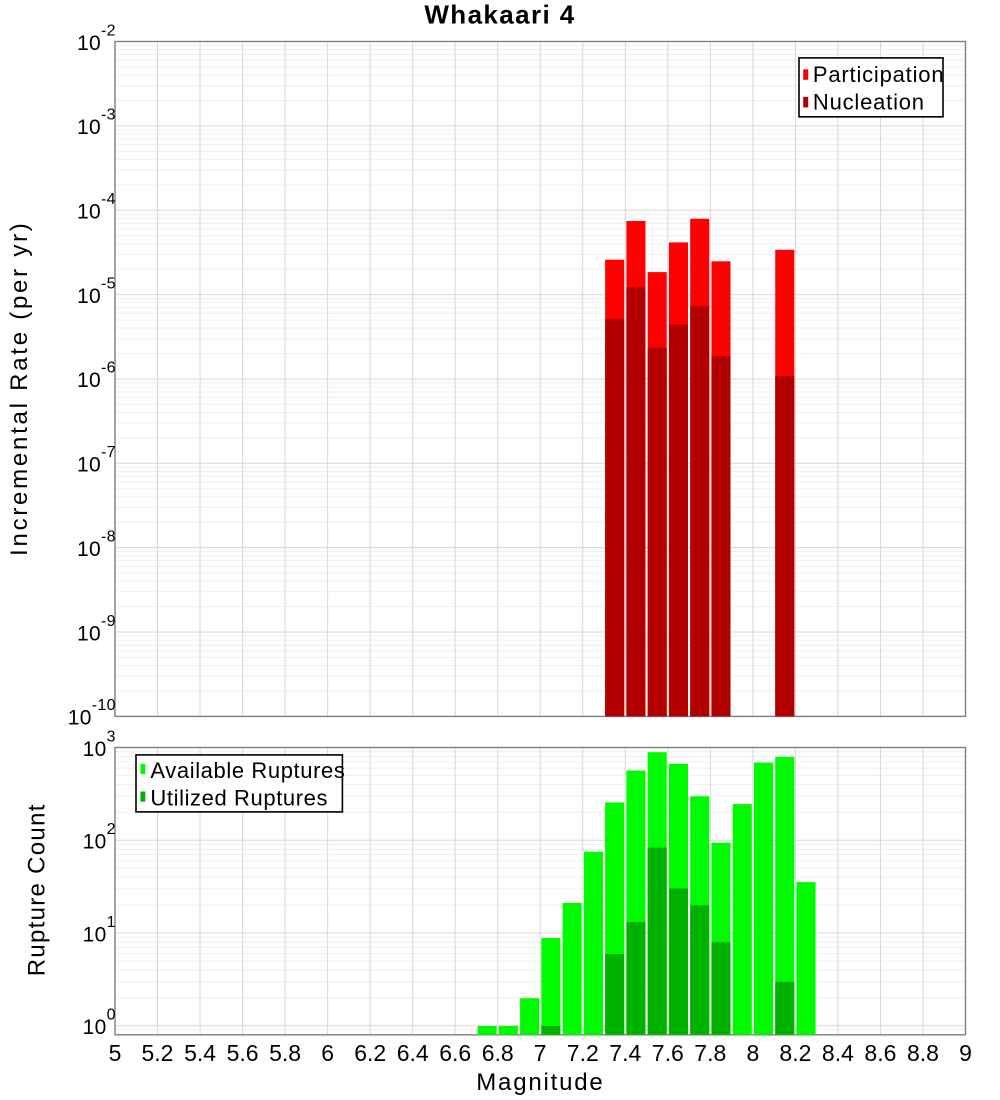 The image size is (1000, 1100). What do you see at coordinates (880, 1053) in the screenshot?
I see `svg-text: 8.6` at bounding box center [880, 1053].